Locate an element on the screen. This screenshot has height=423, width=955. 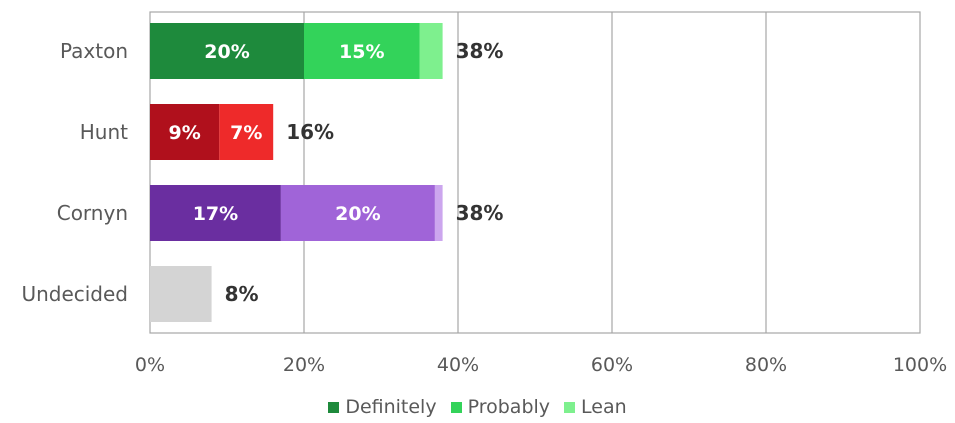
bar-row: 20% 15% 38% is located at coordinates (326, 51).